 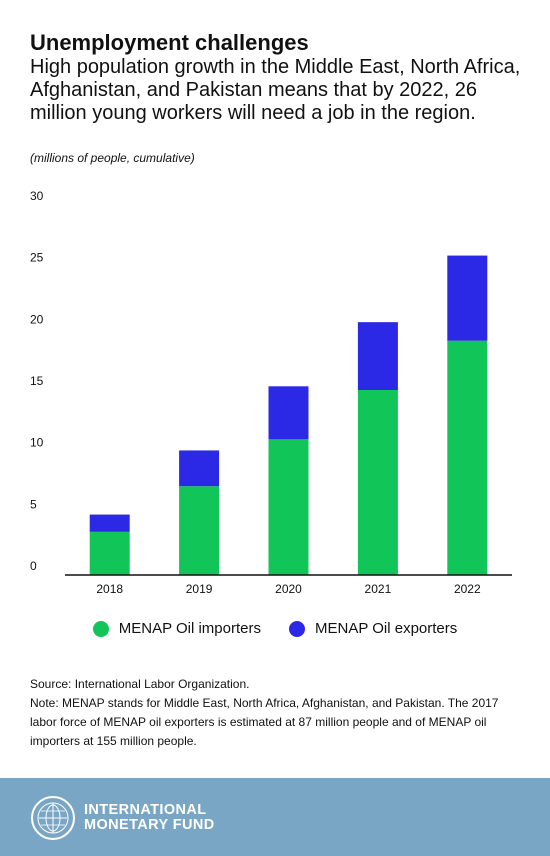 What do you see at coordinates (199, 589) in the screenshot?
I see `x-tick-label-2019: 2019` at bounding box center [199, 589].